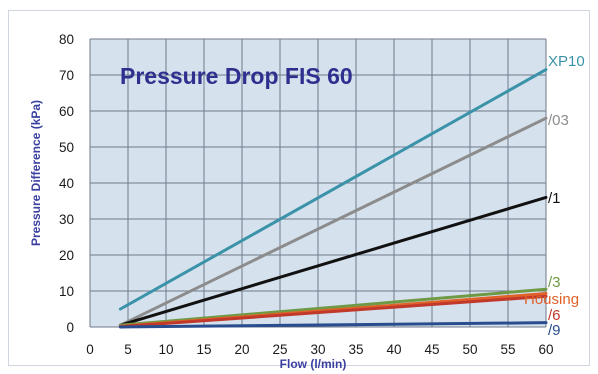 Image resolution: width=598 pixels, height=374 pixels. I want to click on x-tick-label: 60, so click(545, 349).